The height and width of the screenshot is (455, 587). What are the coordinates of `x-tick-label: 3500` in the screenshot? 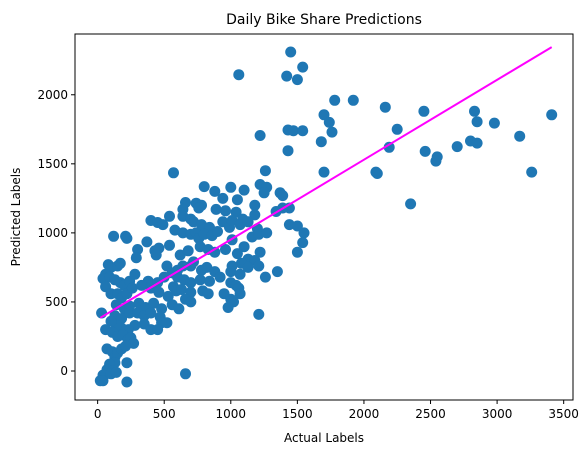 It's located at (563, 414).